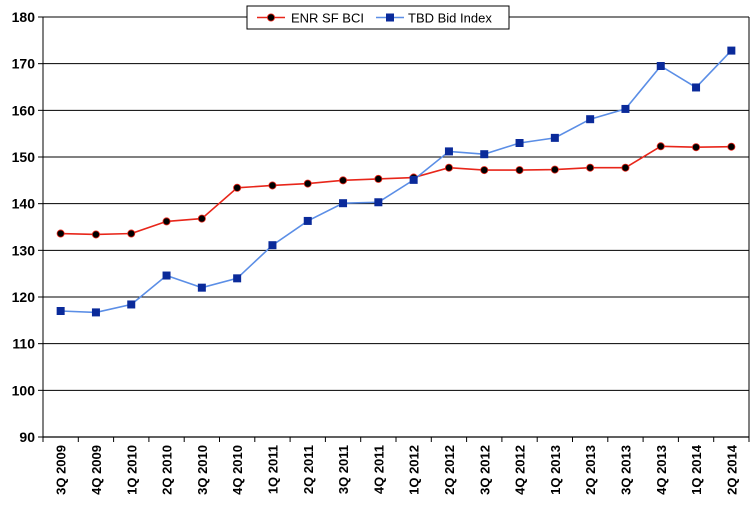  What do you see at coordinates (378, 469) in the screenshot?
I see `x-tick-label: 4Q 2011` at bounding box center [378, 469].